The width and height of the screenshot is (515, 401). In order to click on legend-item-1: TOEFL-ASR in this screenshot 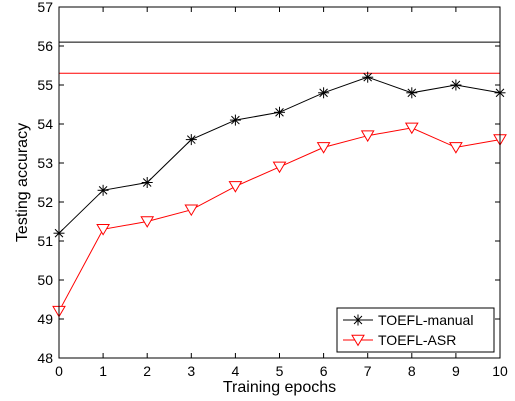, I will do `click(399, 340)`.